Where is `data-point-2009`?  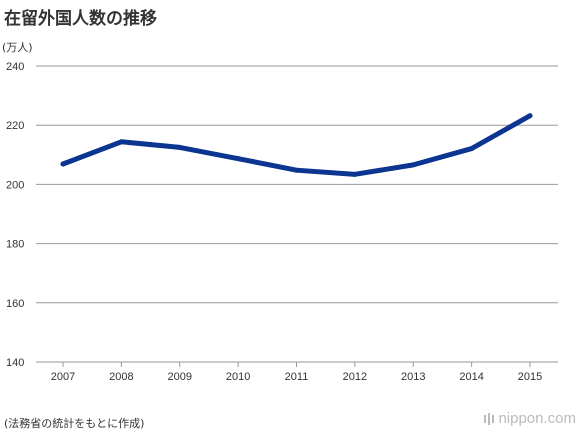 data-point-2009 is located at coordinates (180, 147).